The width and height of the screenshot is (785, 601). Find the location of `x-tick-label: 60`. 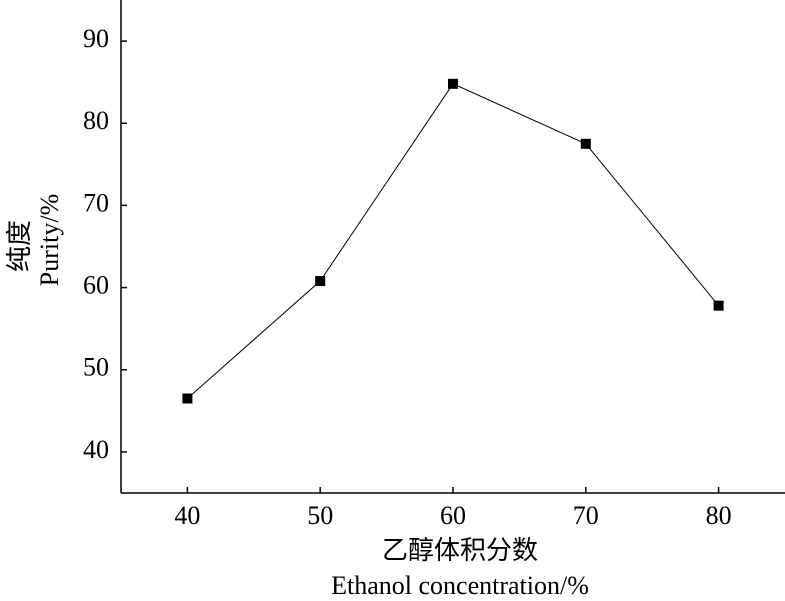

x-tick-label: 60 is located at coordinates (453, 515).